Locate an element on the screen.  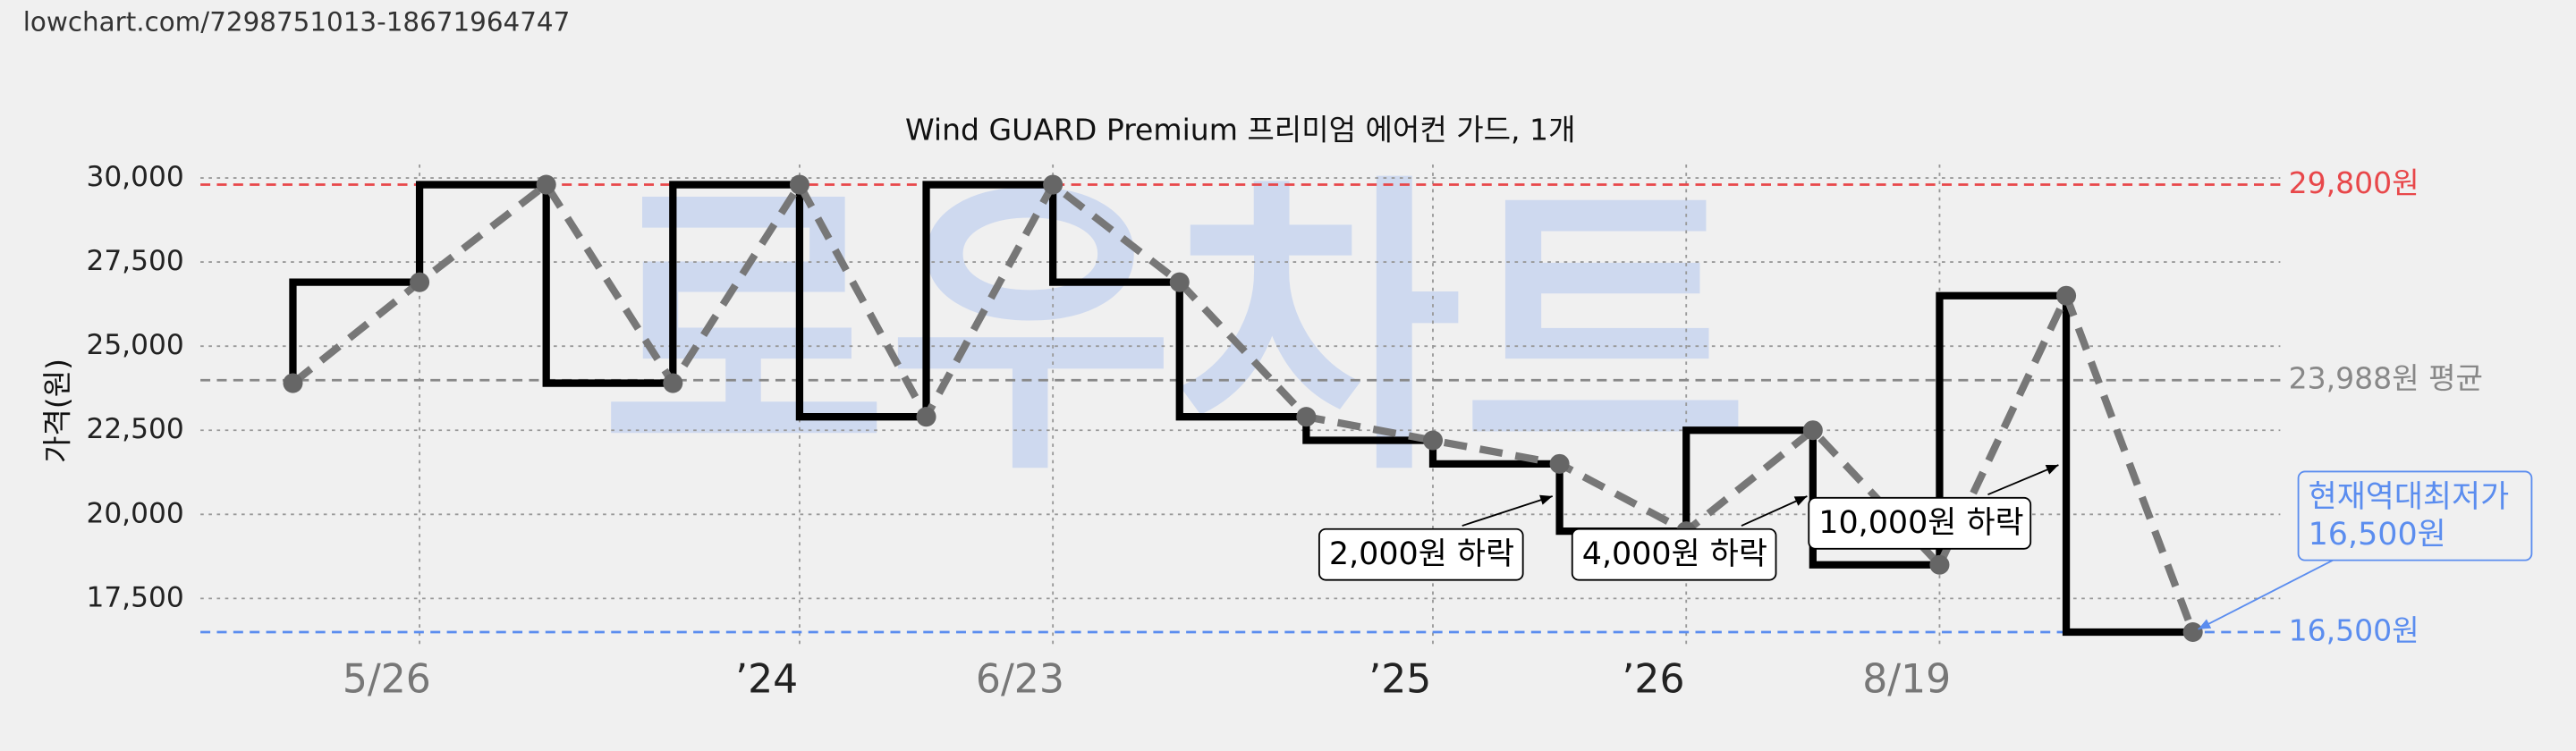
x-tick-label: ’25 is located at coordinates (1399, 680).